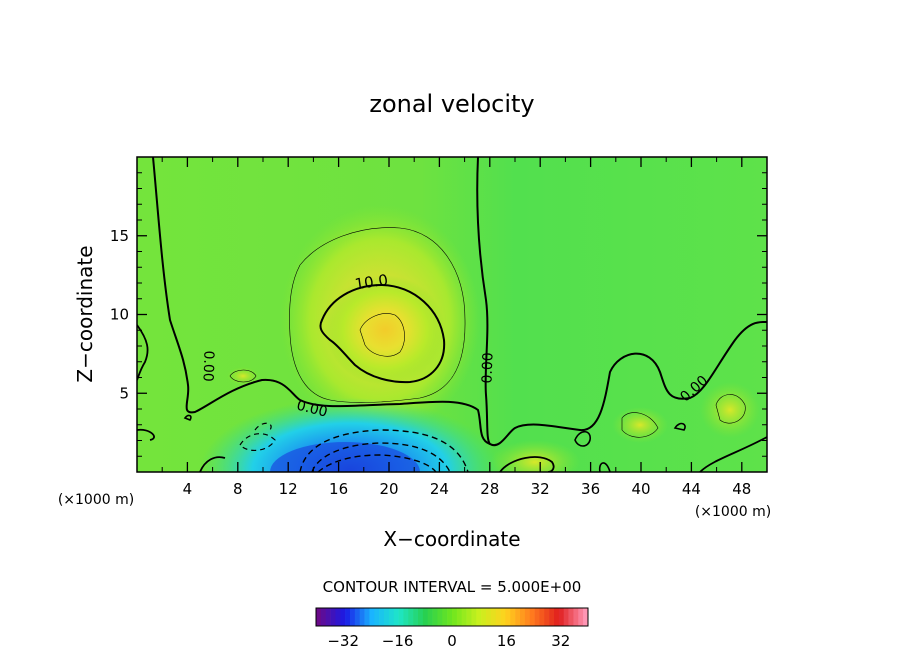 The height and width of the screenshot is (654, 904). I want to click on ten-contour, so click(382, 333).